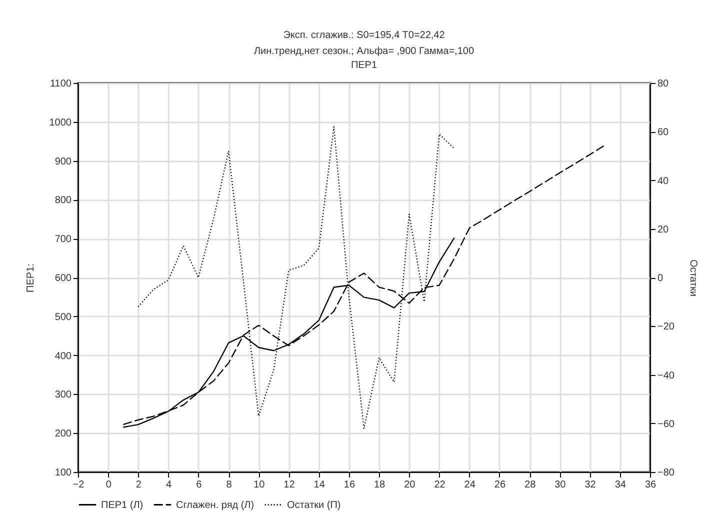  I want to click on y2-tick-label: −20, so click(666, 327).